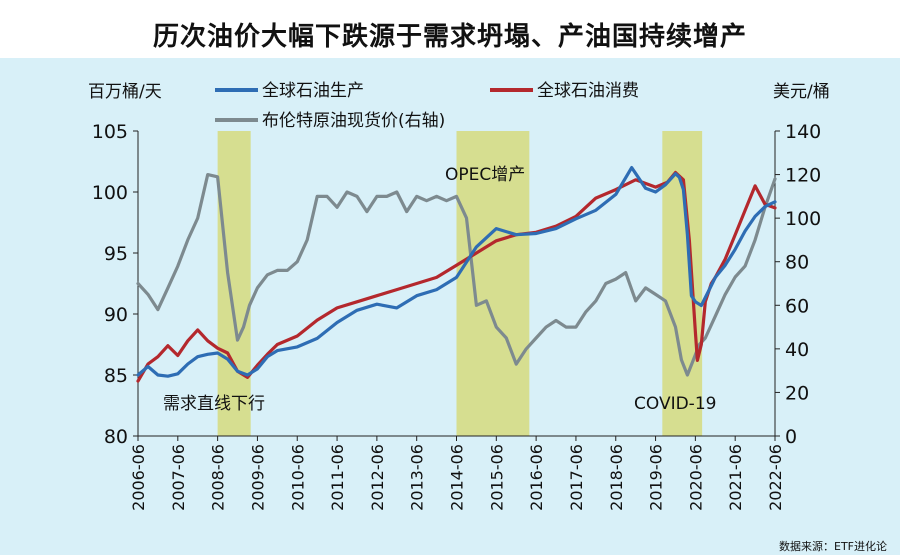 This screenshot has width=900, height=555. I want to click on right-axis-unit: 美元/桶, so click(801, 92).